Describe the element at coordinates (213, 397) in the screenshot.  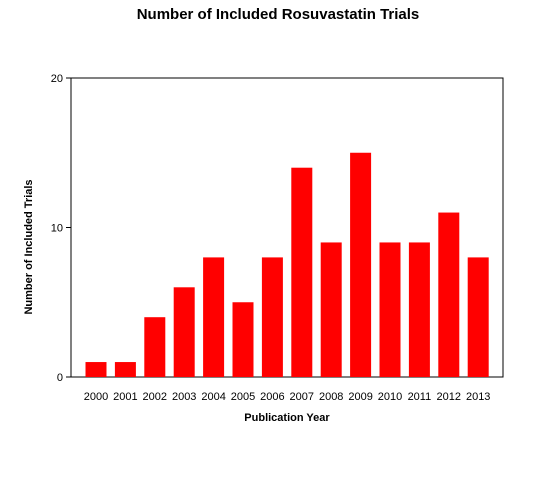
I see `x-tick-label-2004: 2004` at that location.